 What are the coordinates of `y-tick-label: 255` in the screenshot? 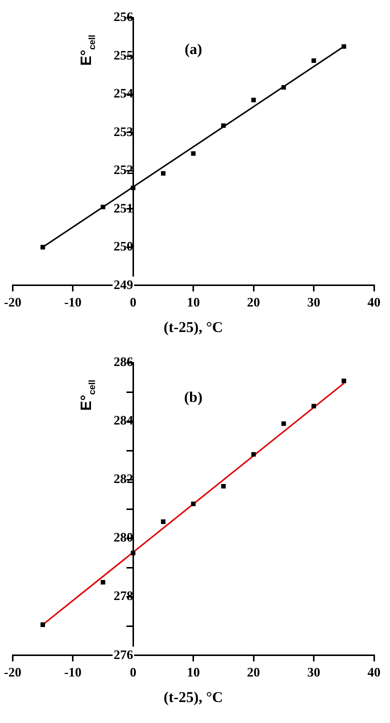 It's located at (124, 54).